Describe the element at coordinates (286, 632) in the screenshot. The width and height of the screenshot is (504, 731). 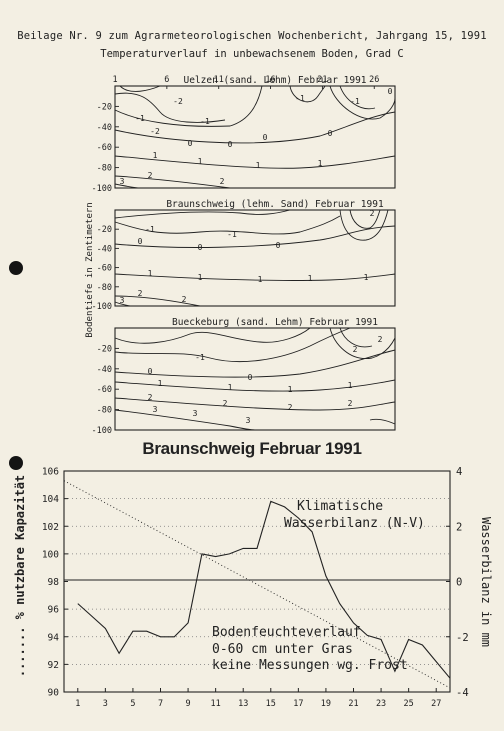
I see `moisture-annotation-line1: Bodenfeuchteverlauf` at that location.